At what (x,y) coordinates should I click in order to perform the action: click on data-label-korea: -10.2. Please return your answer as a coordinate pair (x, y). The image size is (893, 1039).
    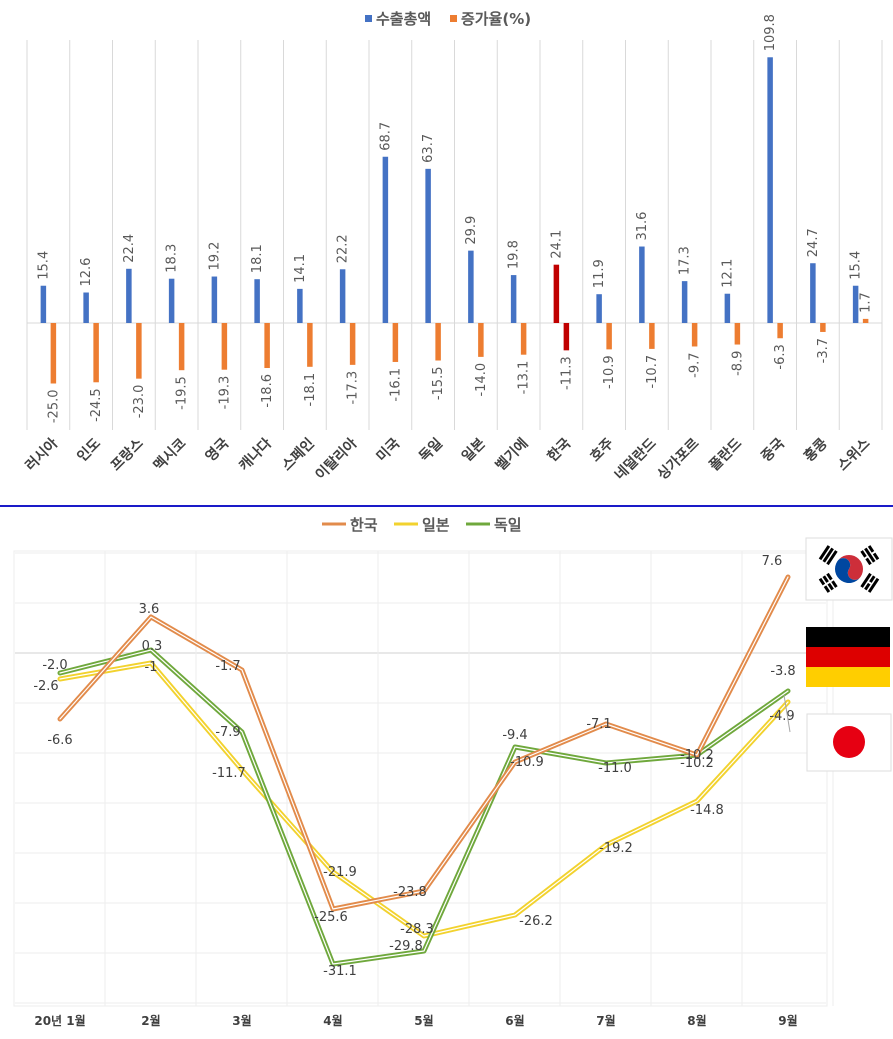
    Looking at the image, I should click on (697, 763).